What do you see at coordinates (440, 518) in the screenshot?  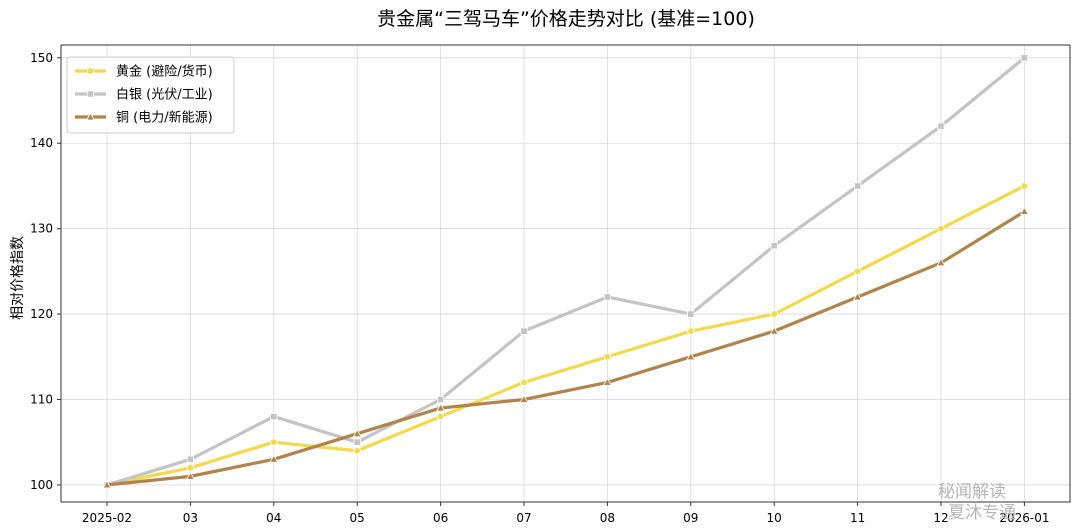 I see `x-tick-label: 06` at bounding box center [440, 518].